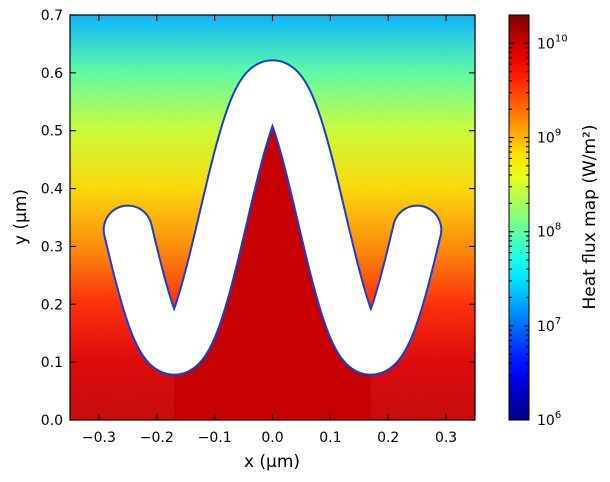 This screenshot has height=482, width=610. What do you see at coordinates (52, 74) in the screenshot?
I see `y-tick-label: 0.6` at bounding box center [52, 74].